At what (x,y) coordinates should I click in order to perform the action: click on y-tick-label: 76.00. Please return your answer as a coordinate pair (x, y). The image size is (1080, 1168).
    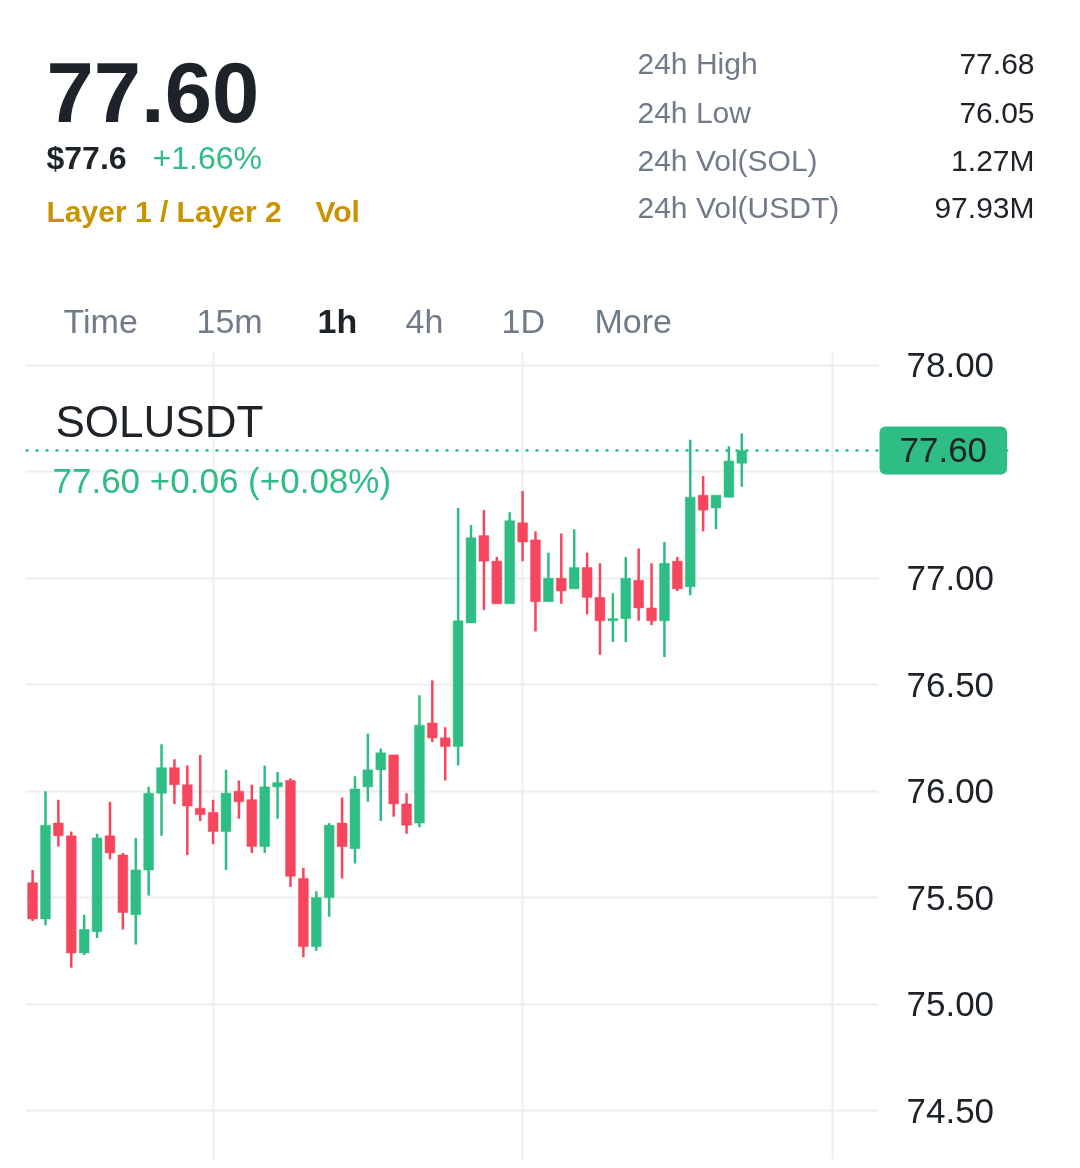
    Looking at the image, I should click on (950, 791).